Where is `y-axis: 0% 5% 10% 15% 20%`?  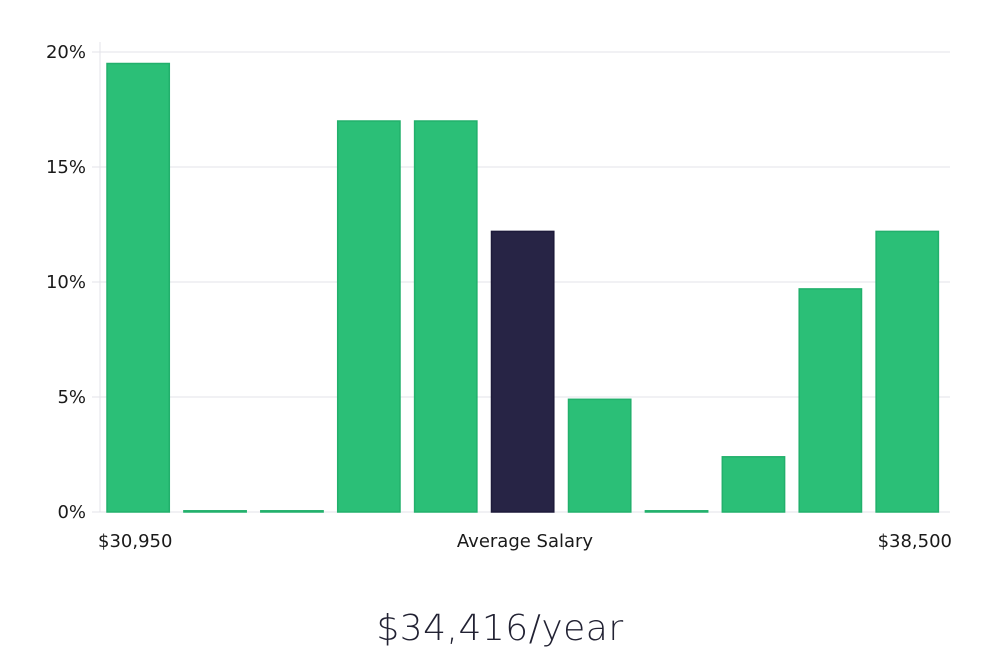
y-axis: 0% 5% 10% 15% 20% is located at coordinates (73, 282).